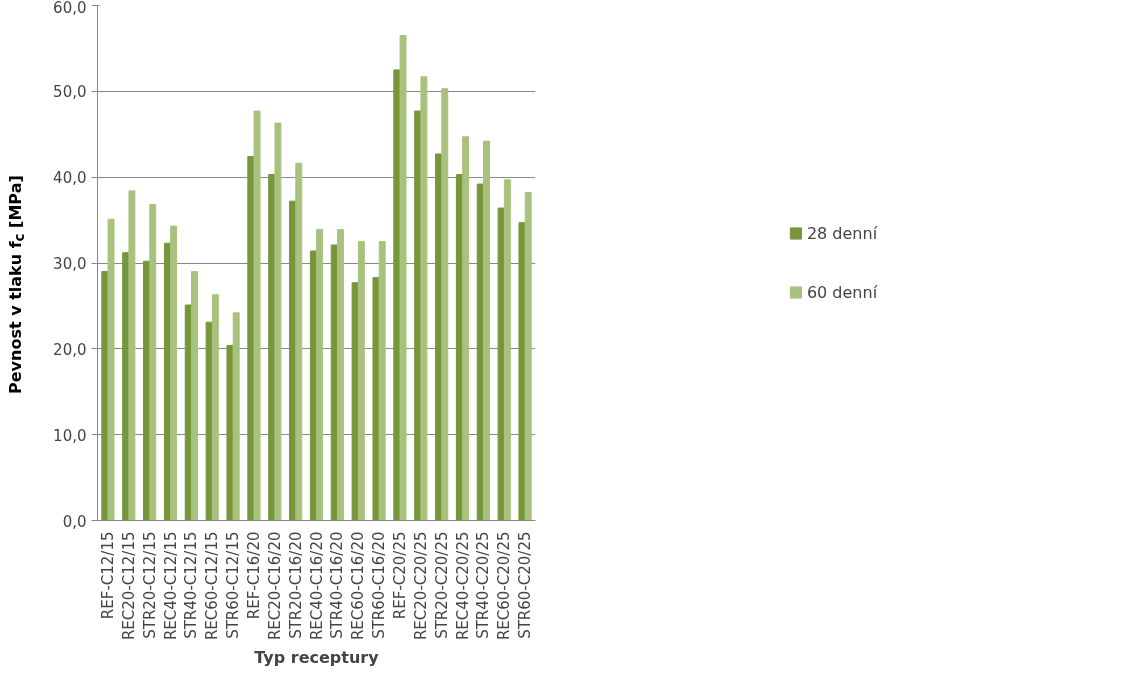 The height and width of the screenshot is (677, 1147). What do you see at coordinates (379, 585) in the screenshot?
I see `x-tick-label: STR60-C16/20` at bounding box center [379, 585].